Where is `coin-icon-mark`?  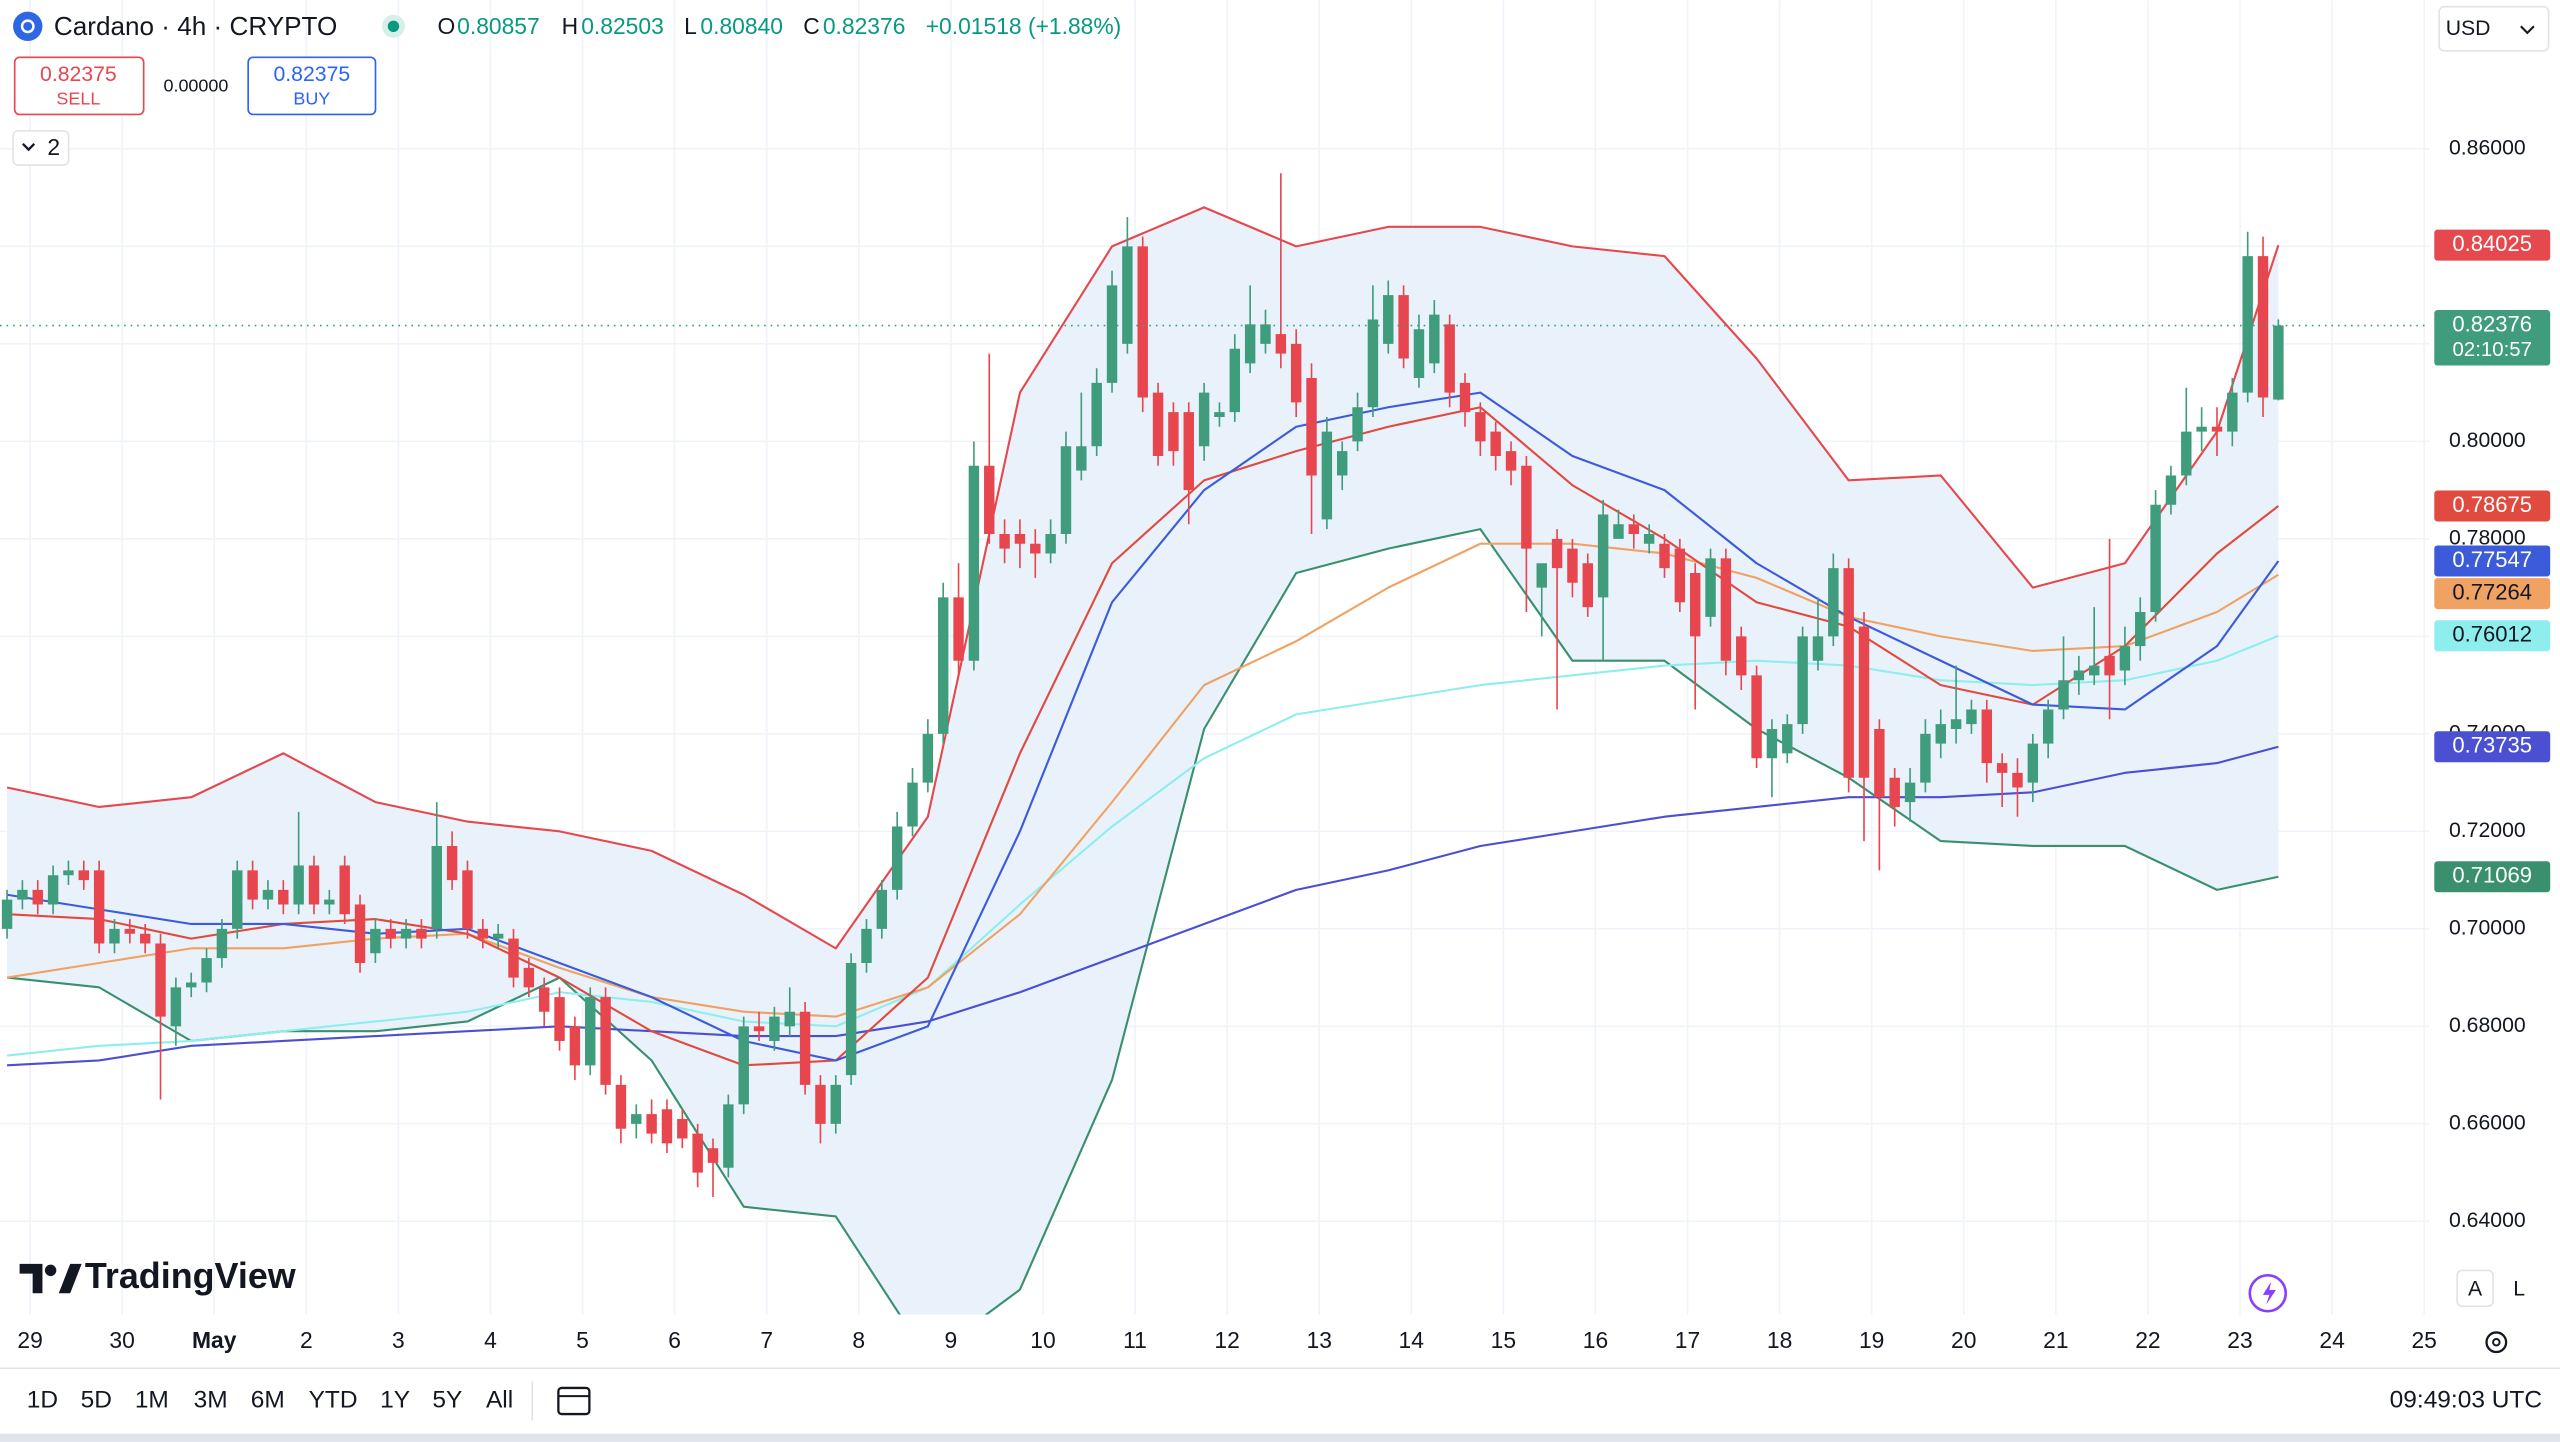 coin-icon-mark is located at coordinates (27, 26).